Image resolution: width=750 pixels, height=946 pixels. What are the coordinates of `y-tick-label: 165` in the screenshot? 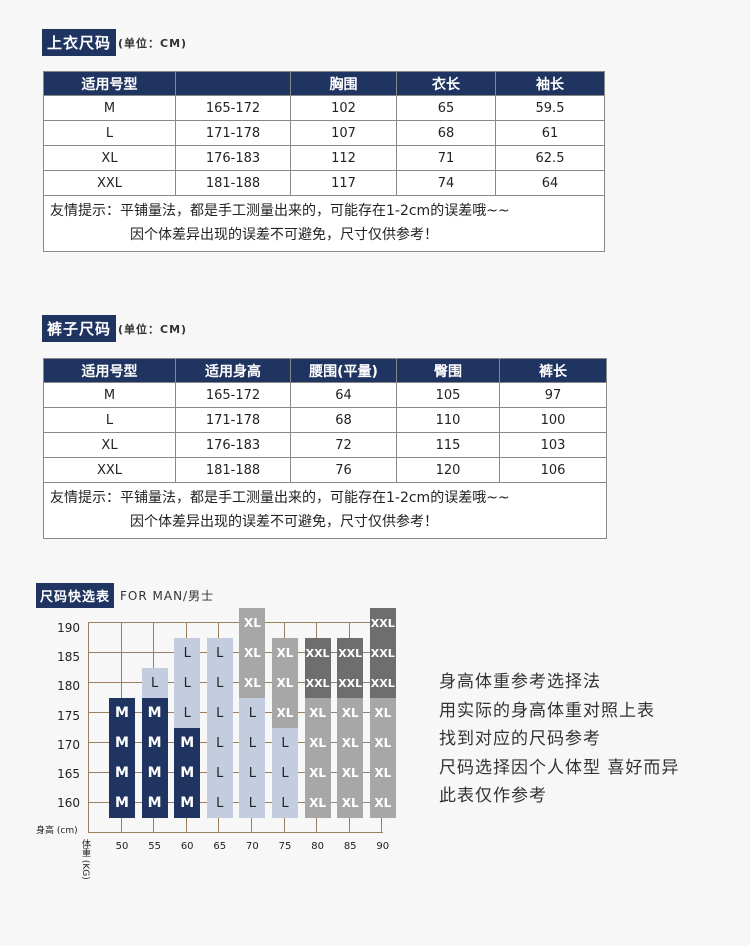 It's located at (68, 774).